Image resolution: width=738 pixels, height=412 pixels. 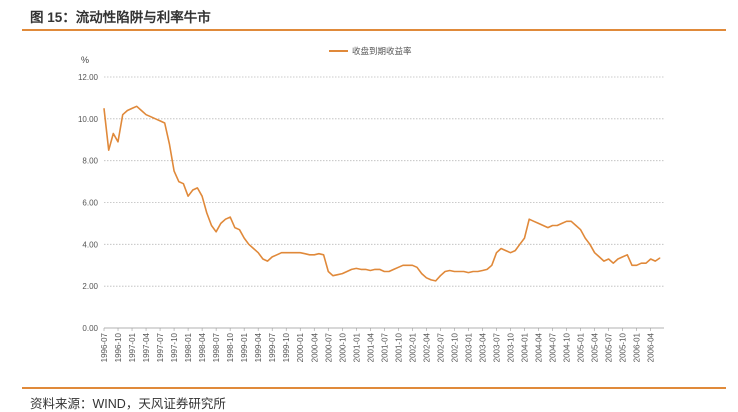 What do you see at coordinates (496, 347) in the screenshot?
I see `x-tick-label: 2003-07` at bounding box center [496, 347].